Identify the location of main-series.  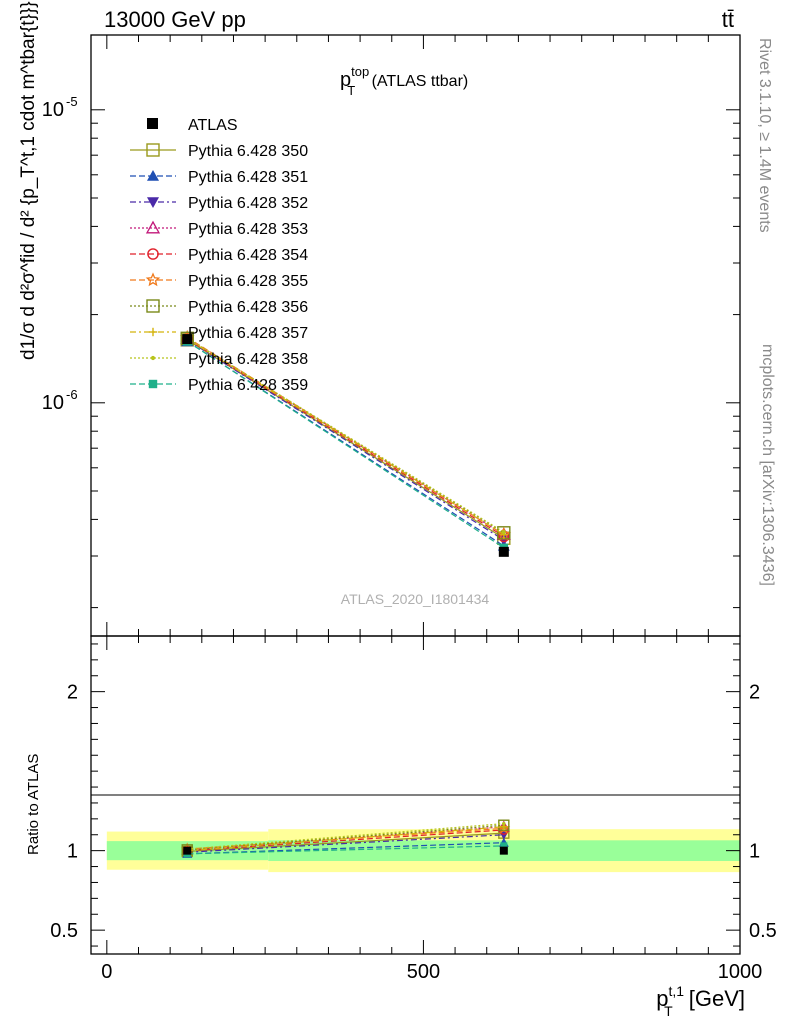
(345, 443).